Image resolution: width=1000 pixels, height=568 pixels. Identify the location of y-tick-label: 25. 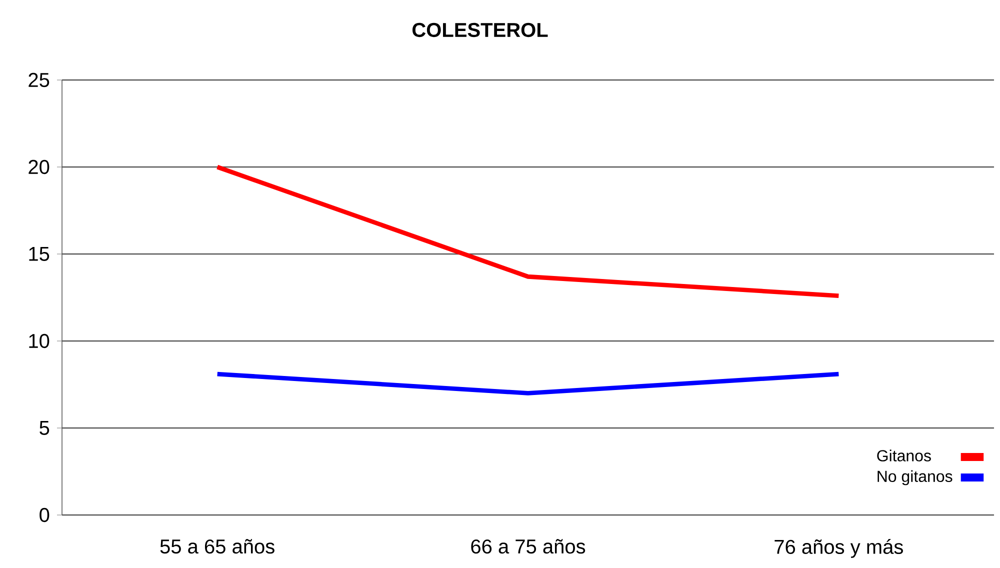
(39, 80).